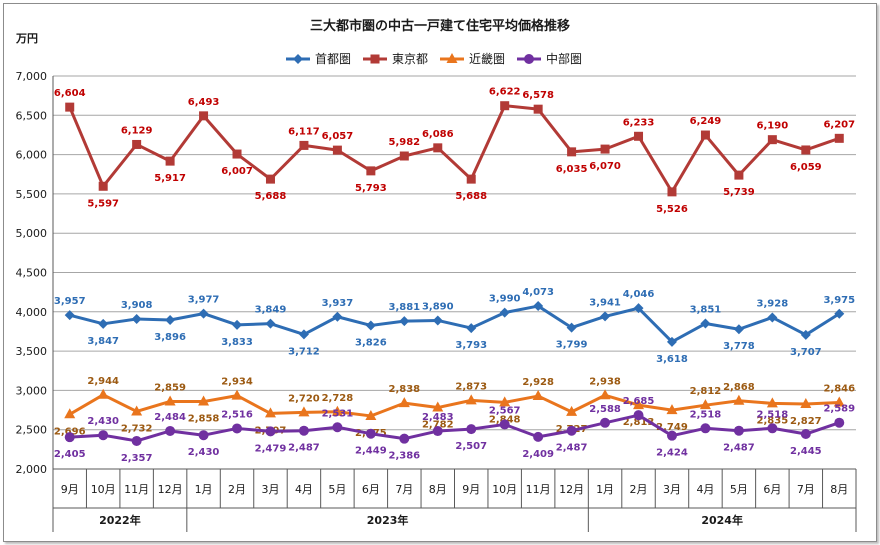 Image resolution: width=880 pixels, height=545 pixels. I want to click on data-label: 6,086, so click(438, 134).